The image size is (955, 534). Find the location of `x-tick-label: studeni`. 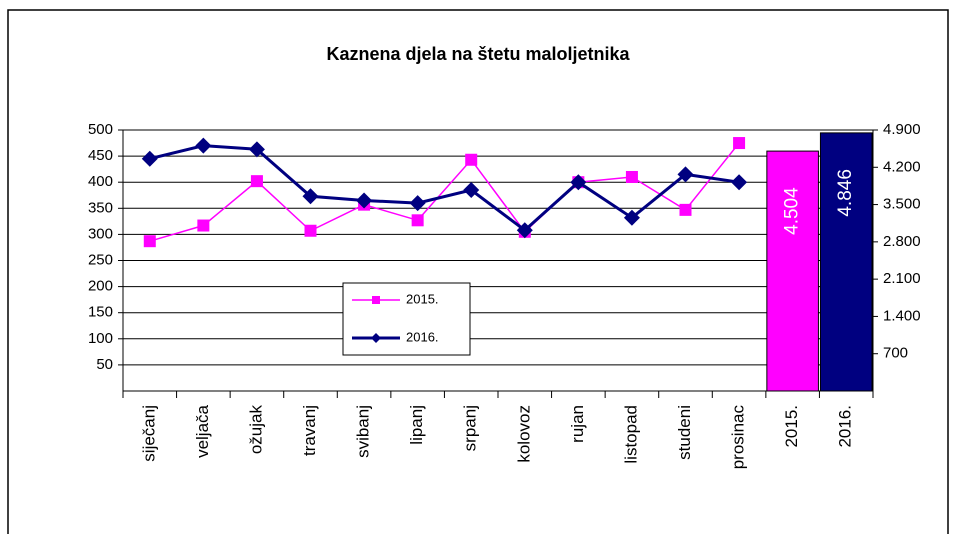

x-tick-label: studeni is located at coordinates (684, 432).